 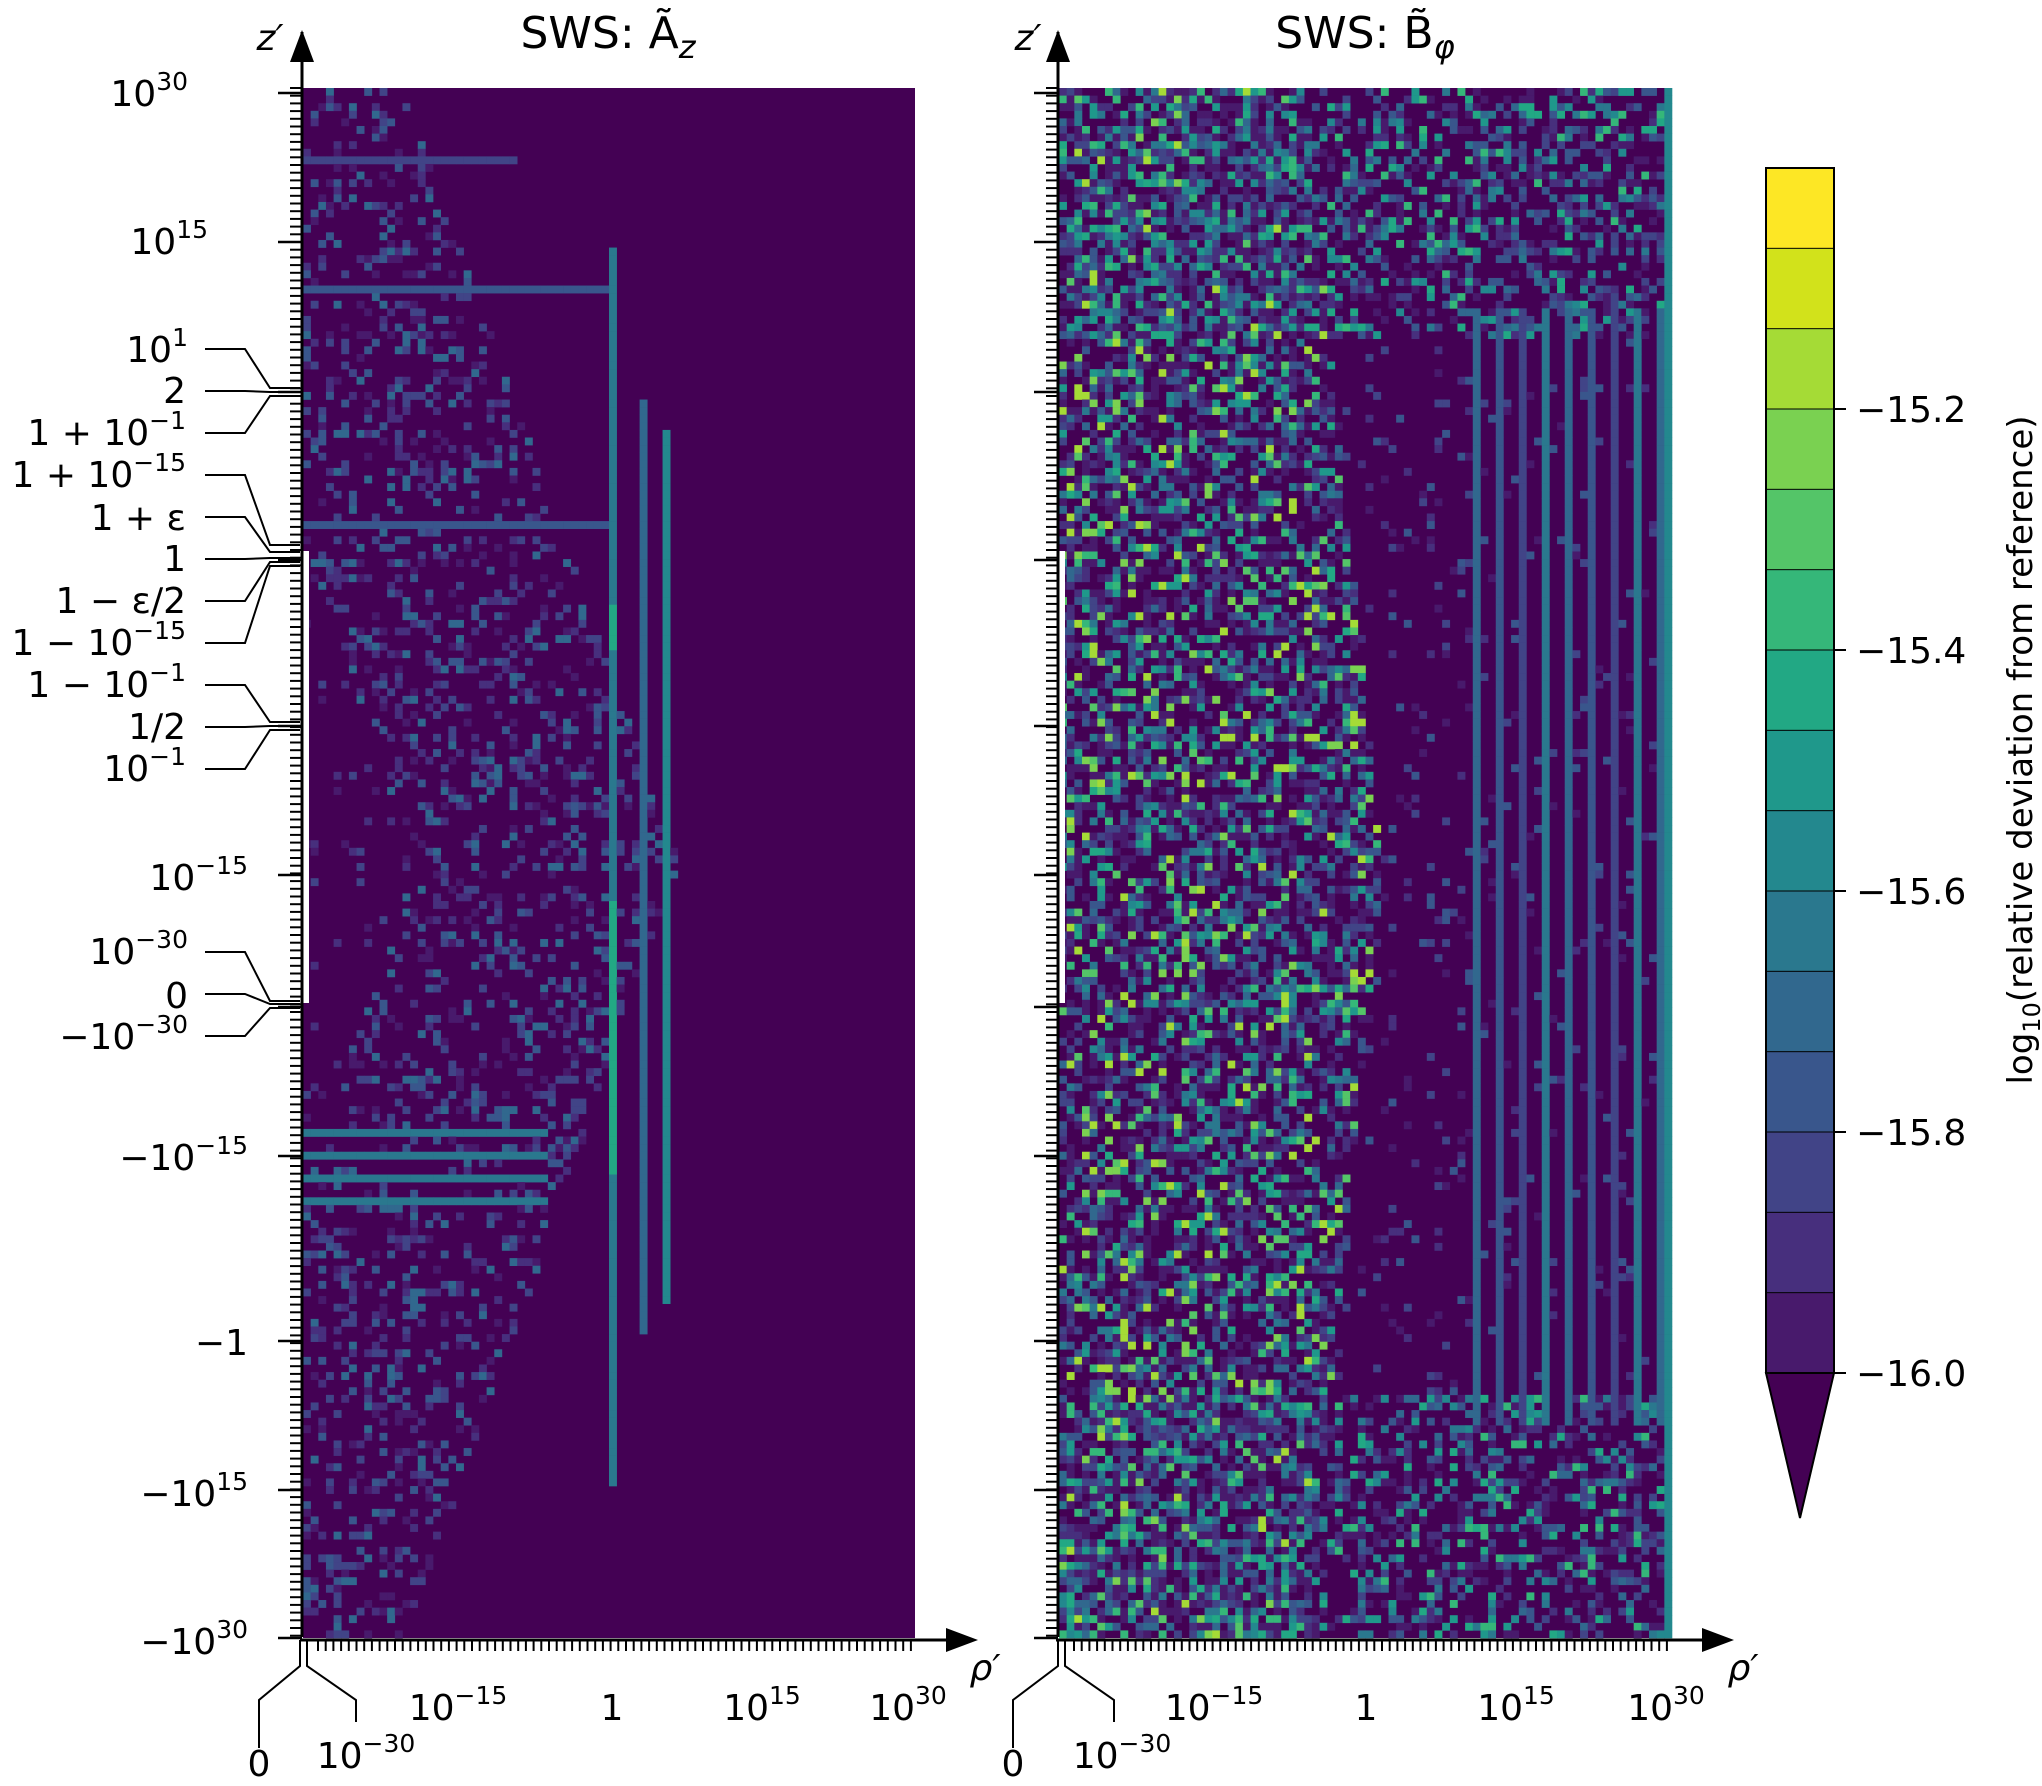 What do you see at coordinates (1364, 36) in the screenshot?
I see `panel-title-right: SWS: B̃φ` at bounding box center [1364, 36].